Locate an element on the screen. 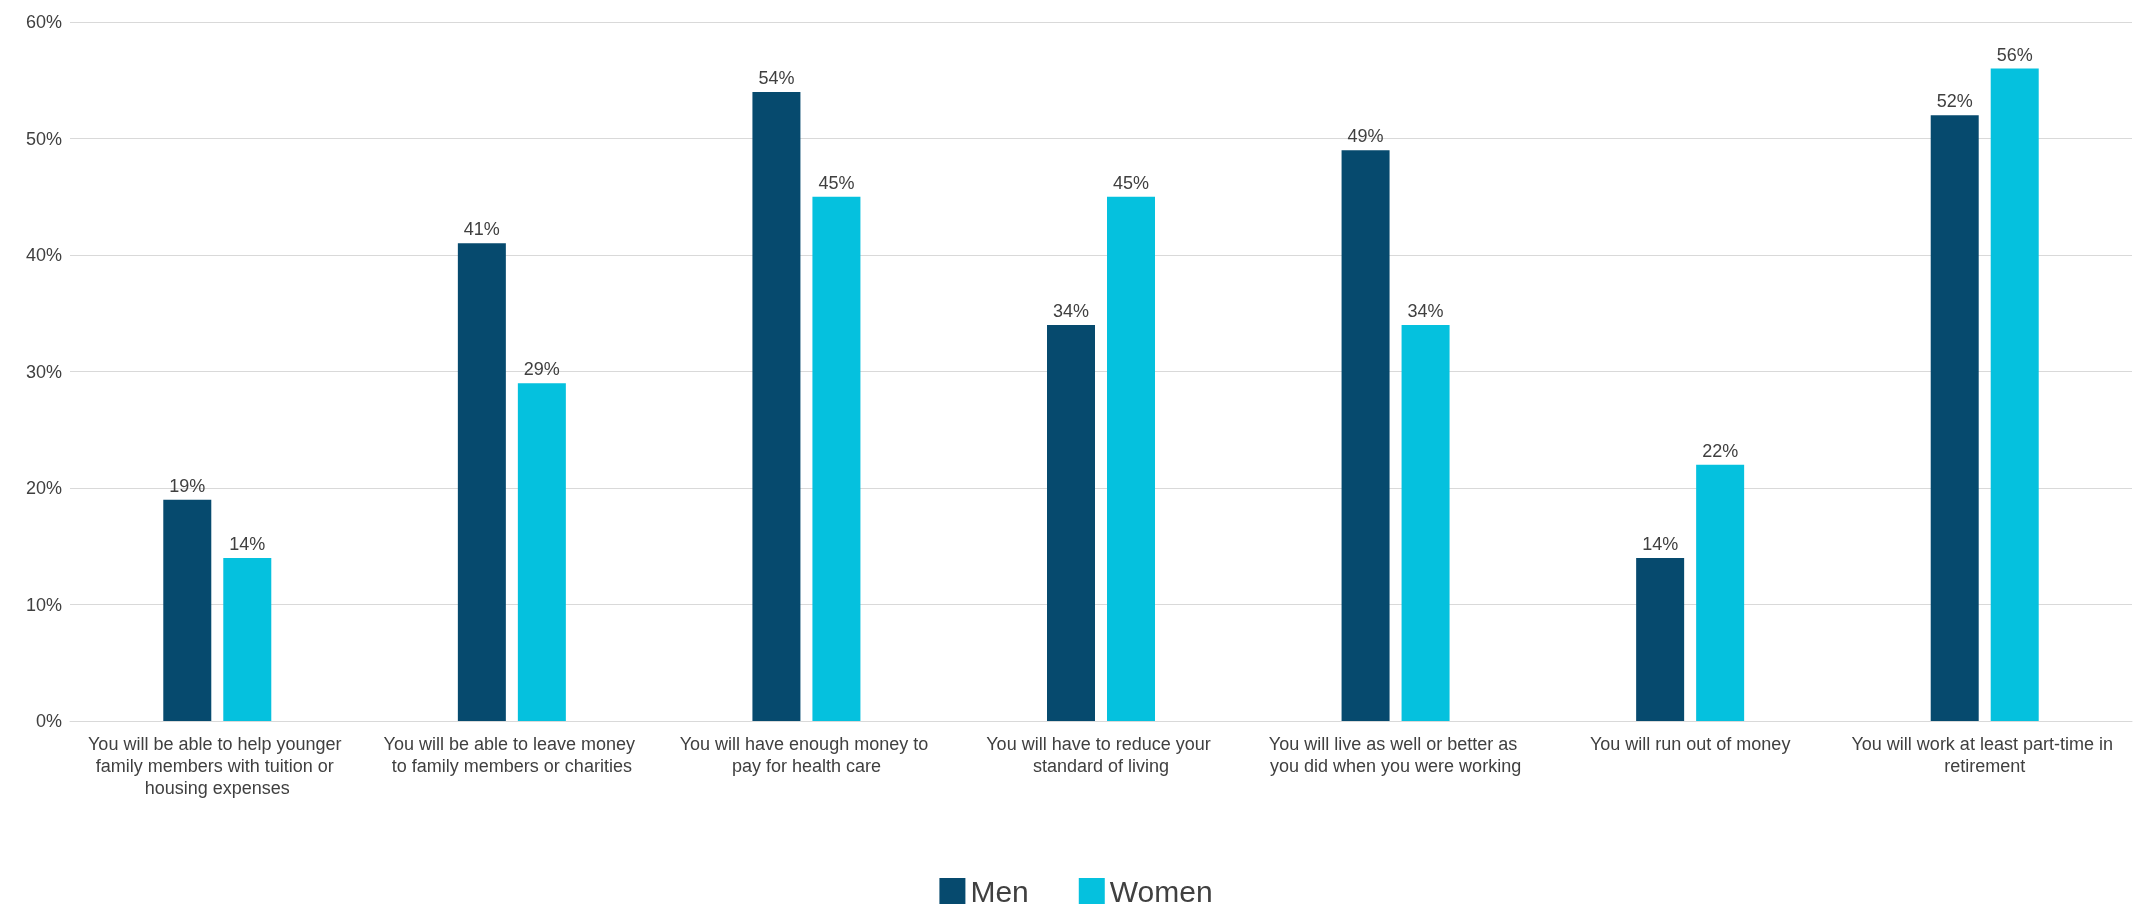 This screenshot has height=919, width=2152. data-label: 52% is located at coordinates (1954, 101).